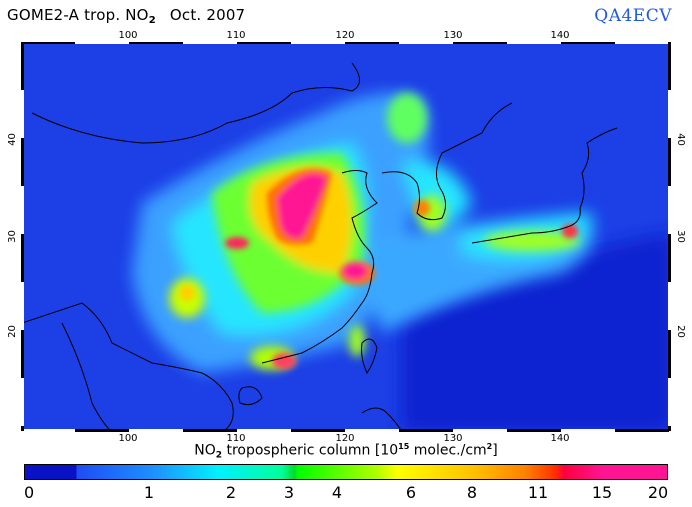 This screenshot has width=692, height=507. I want to click on colorbar-tick: 20, so click(658, 492).